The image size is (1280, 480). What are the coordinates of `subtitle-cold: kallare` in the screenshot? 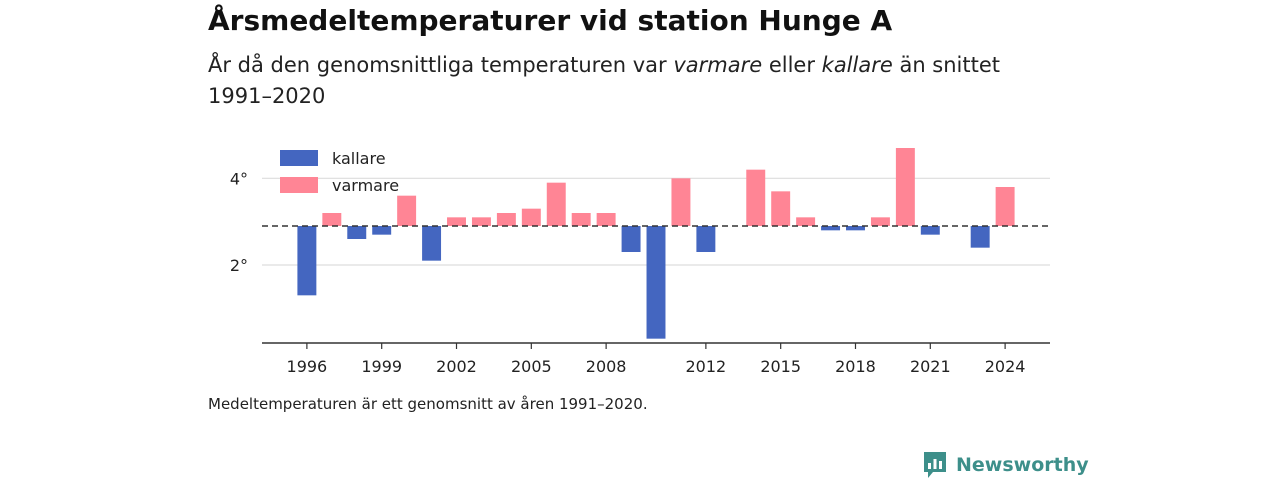 It's located at (857, 65).